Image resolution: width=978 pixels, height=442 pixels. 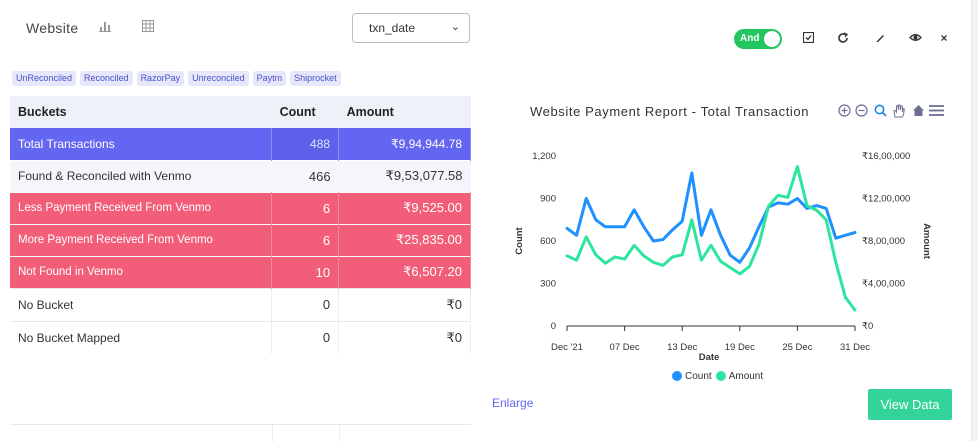 I want to click on zoom-out-icon, so click(x=861, y=112).